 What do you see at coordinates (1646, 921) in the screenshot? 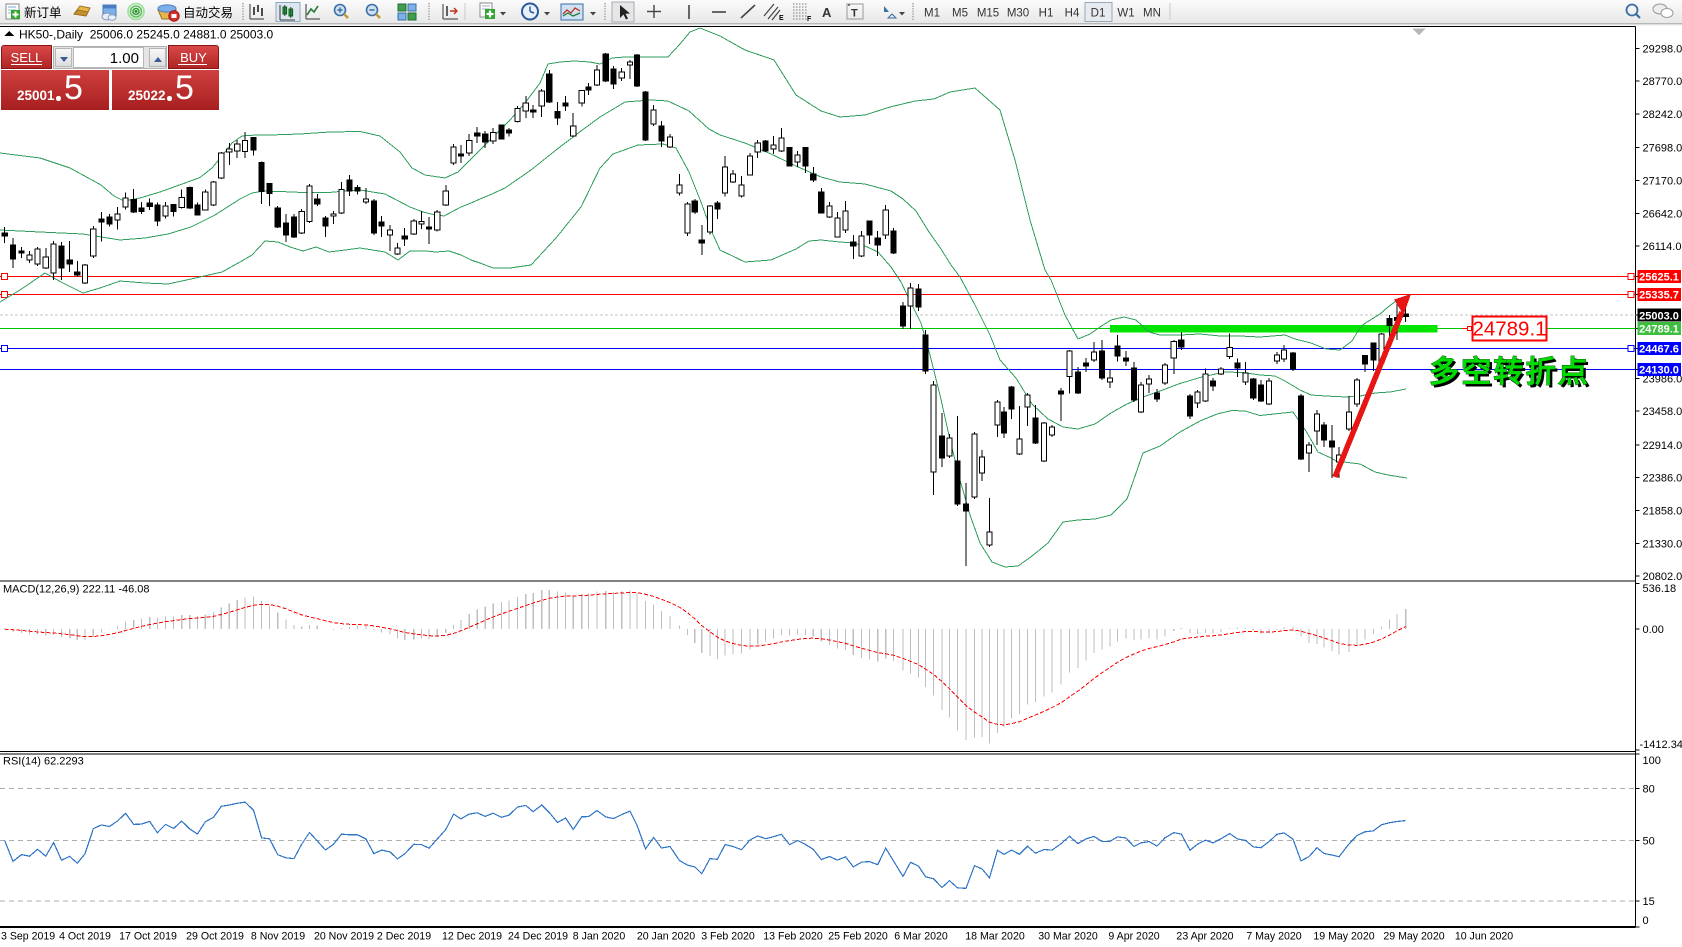
I see `svg-text: 0` at bounding box center [1646, 921].